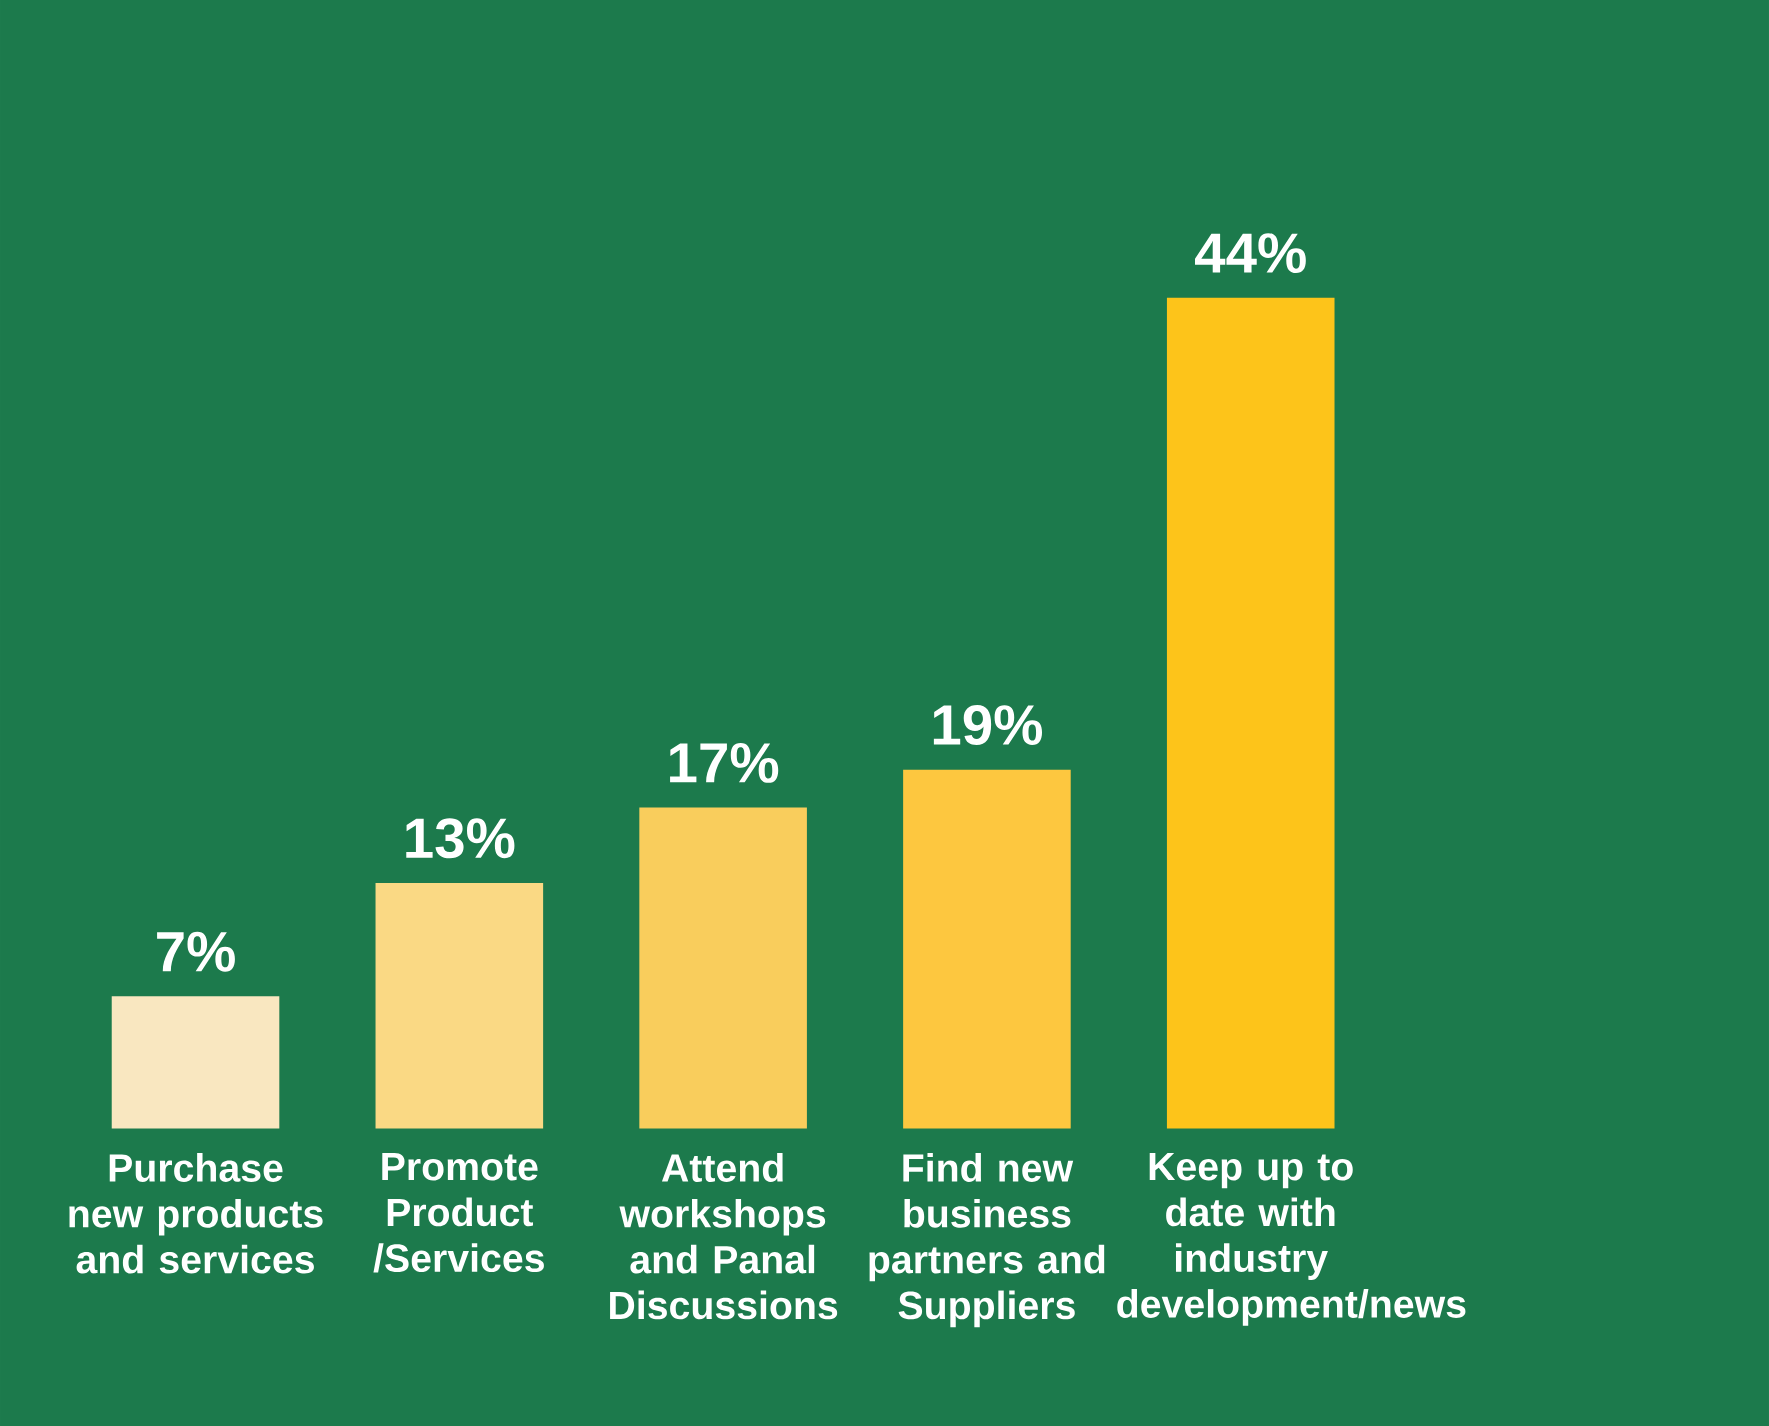 This screenshot has height=1426, width=1769. Describe the element at coordinates (196, 1213) in the screenshot. I see `x-tick-label: Purchase new products and services` at that location.